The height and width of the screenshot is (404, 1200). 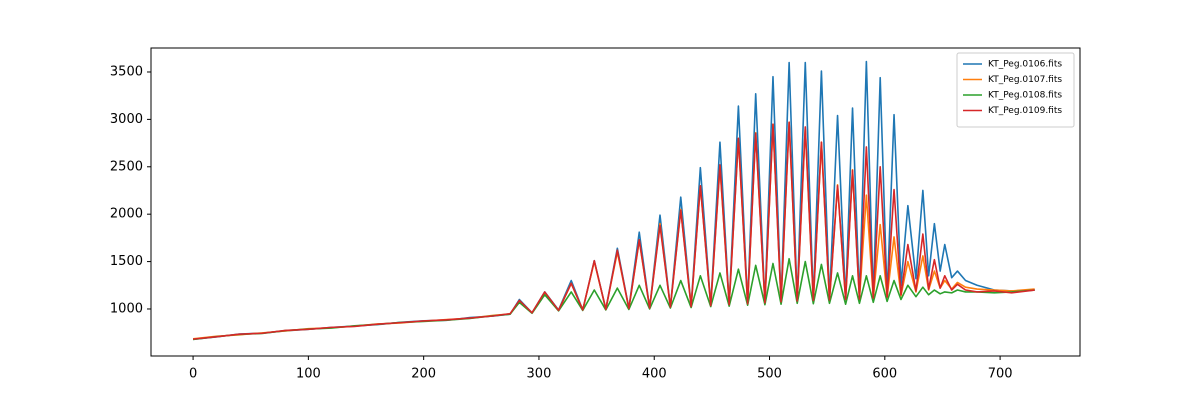 I want to click on x-tick-label: 400, so click(x=654, y=374).